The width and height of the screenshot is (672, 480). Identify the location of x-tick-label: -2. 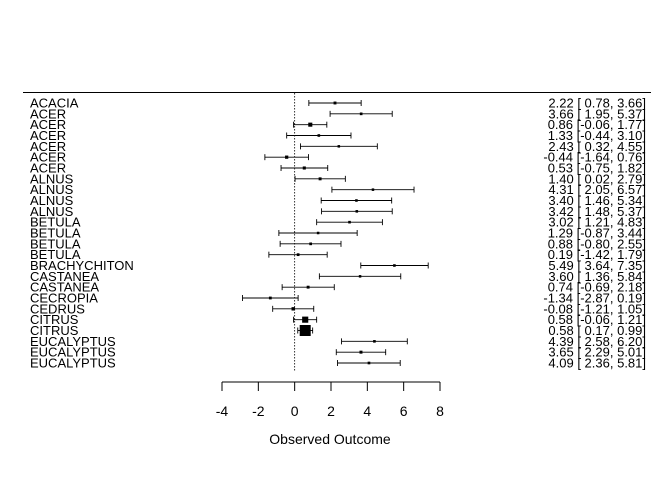
(258, 411).